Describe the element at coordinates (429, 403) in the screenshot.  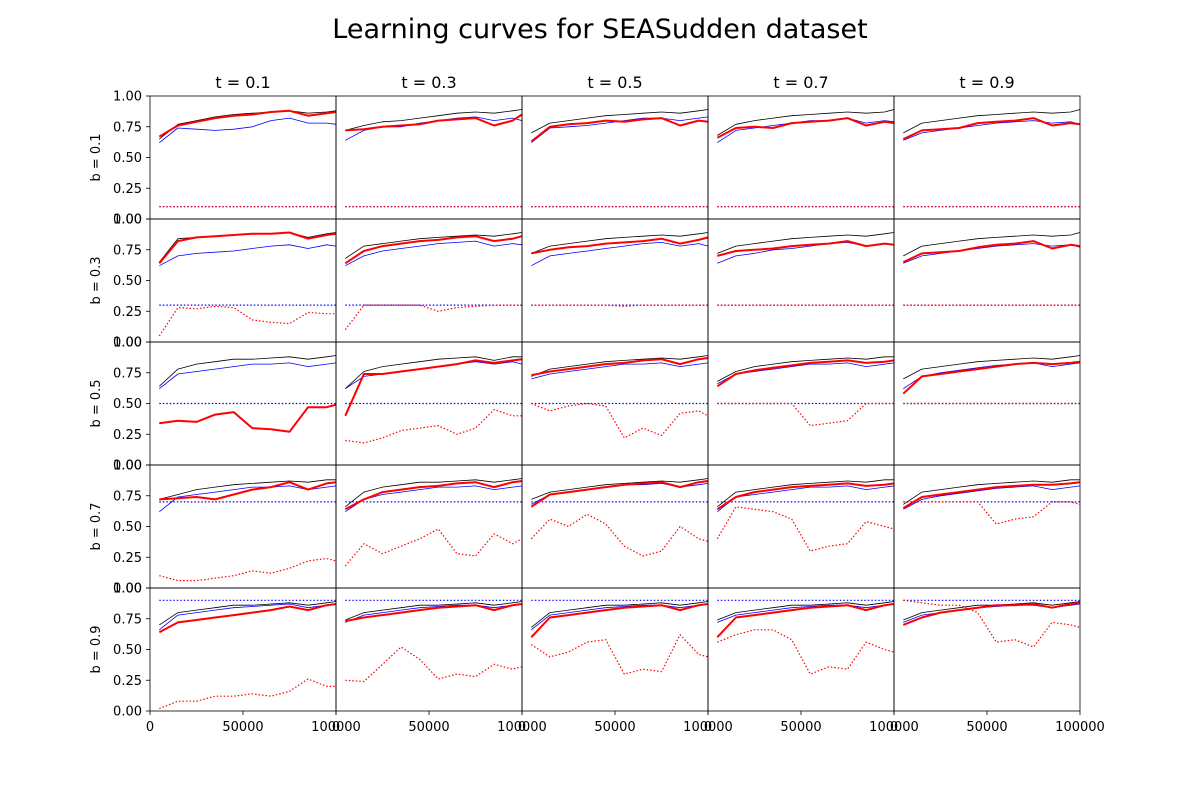
I see `panel-b0.5-t0.3` at that location.